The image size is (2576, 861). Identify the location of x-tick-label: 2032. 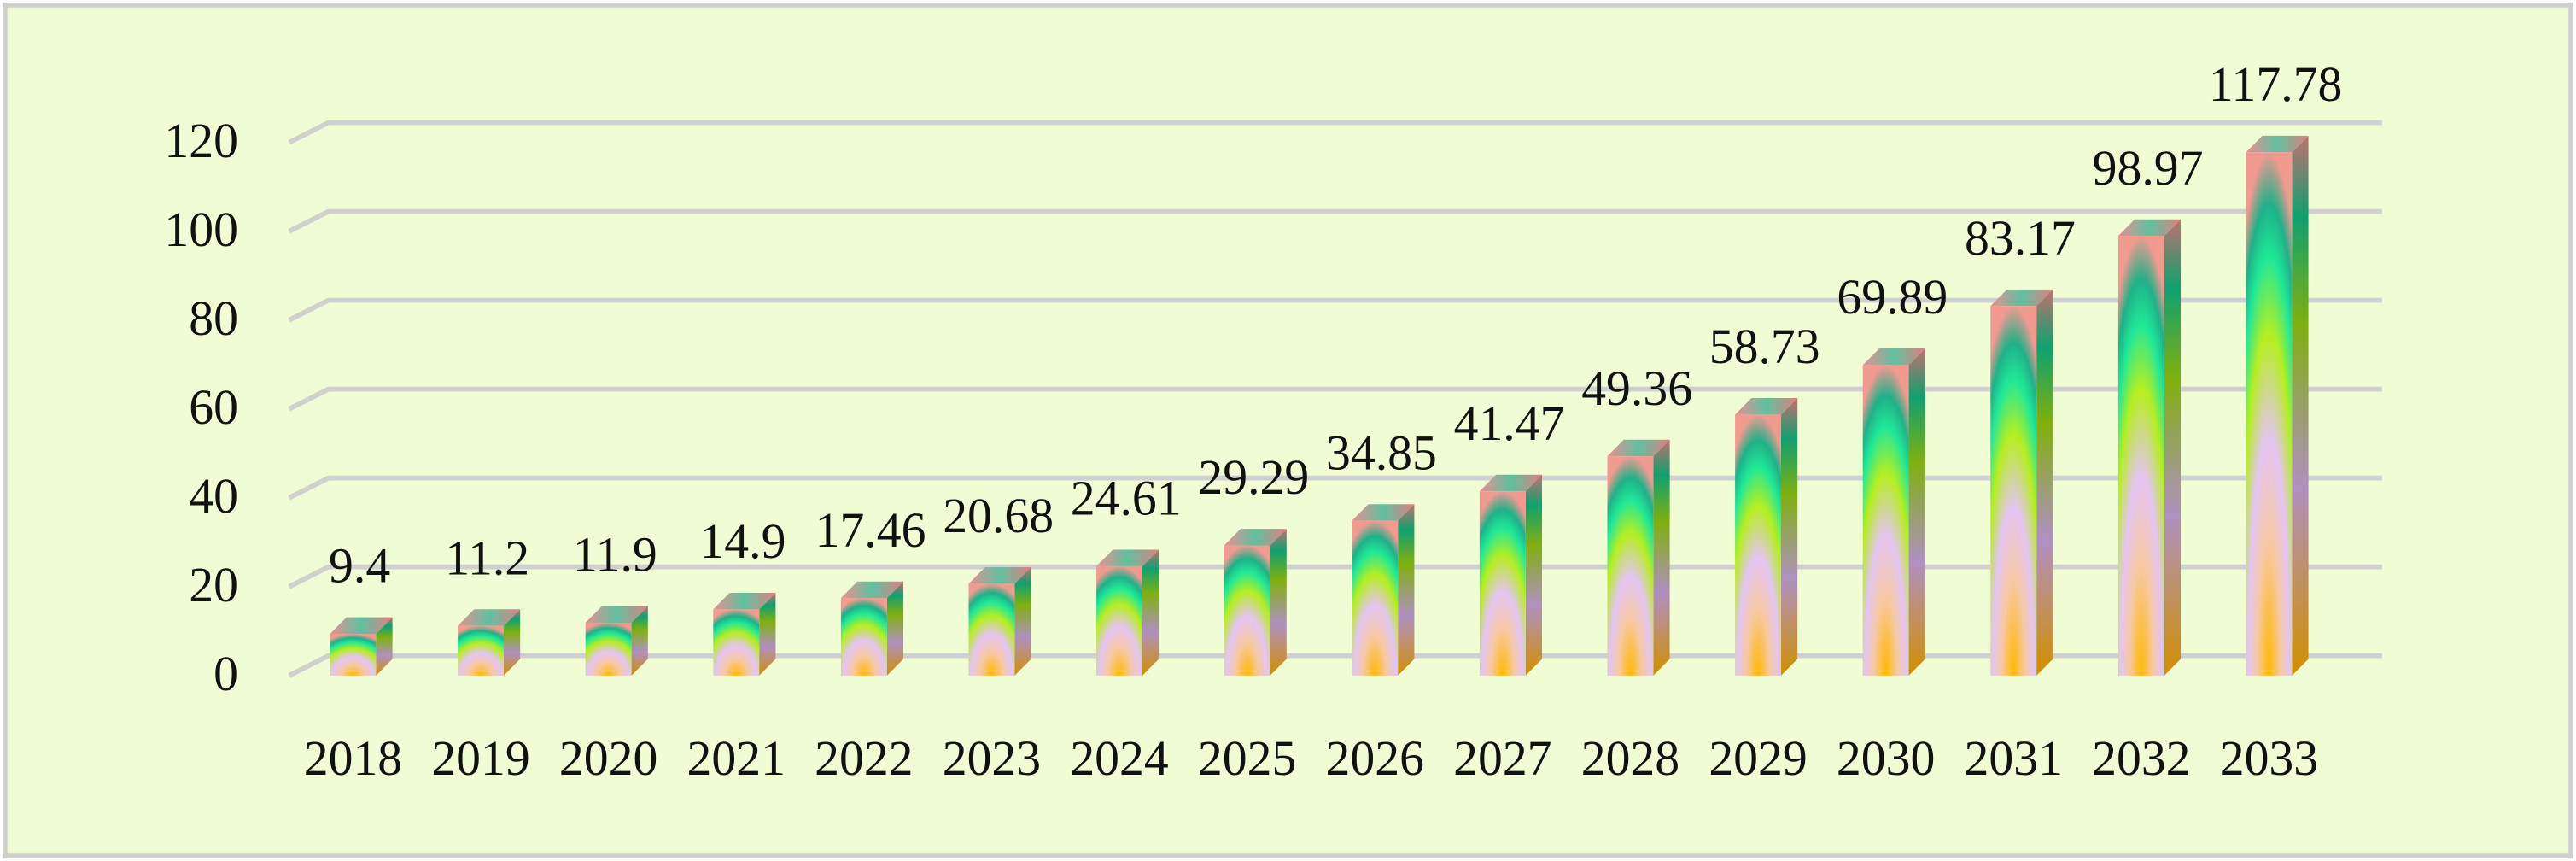
(2141, 758).